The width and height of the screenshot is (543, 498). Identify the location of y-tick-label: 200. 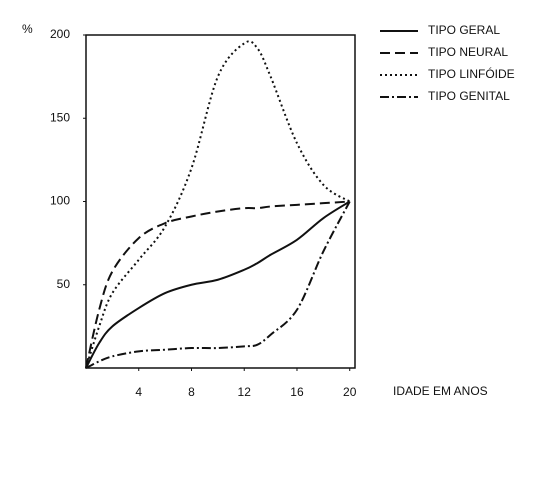
(60, 34).